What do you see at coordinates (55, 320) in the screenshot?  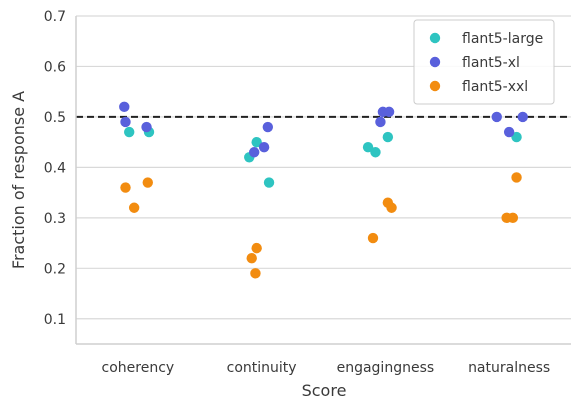 I see `y-tick-label: 0.1` at bounding box center [55, 320].